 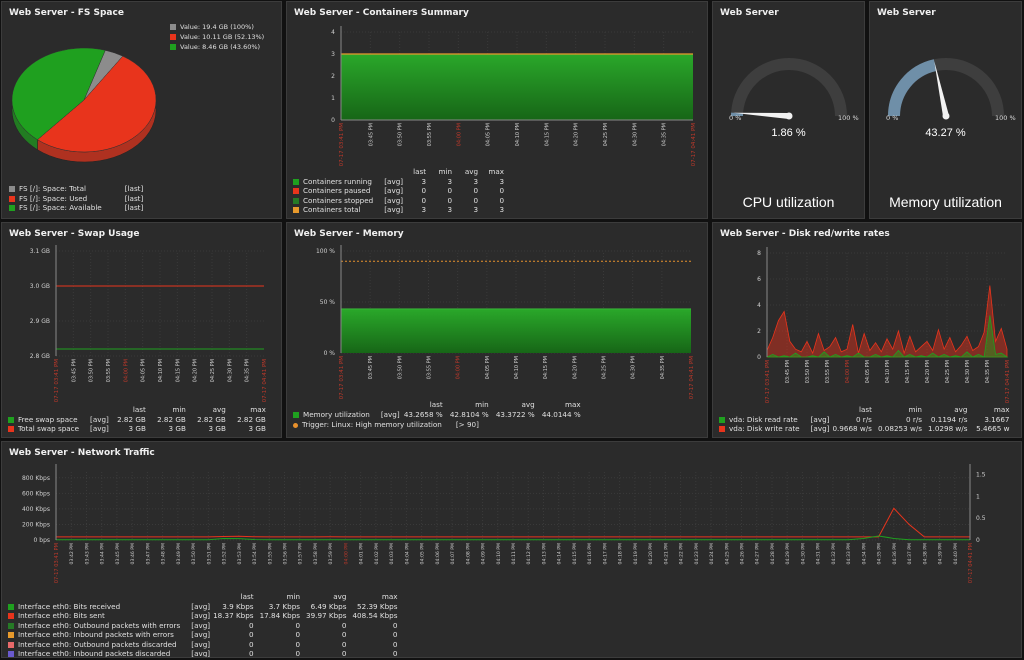 What do you see at coordinates (697, 553) in the screenshot?
I see `x-tick-label: 04:23 PM` at bounding box center [697, 553].